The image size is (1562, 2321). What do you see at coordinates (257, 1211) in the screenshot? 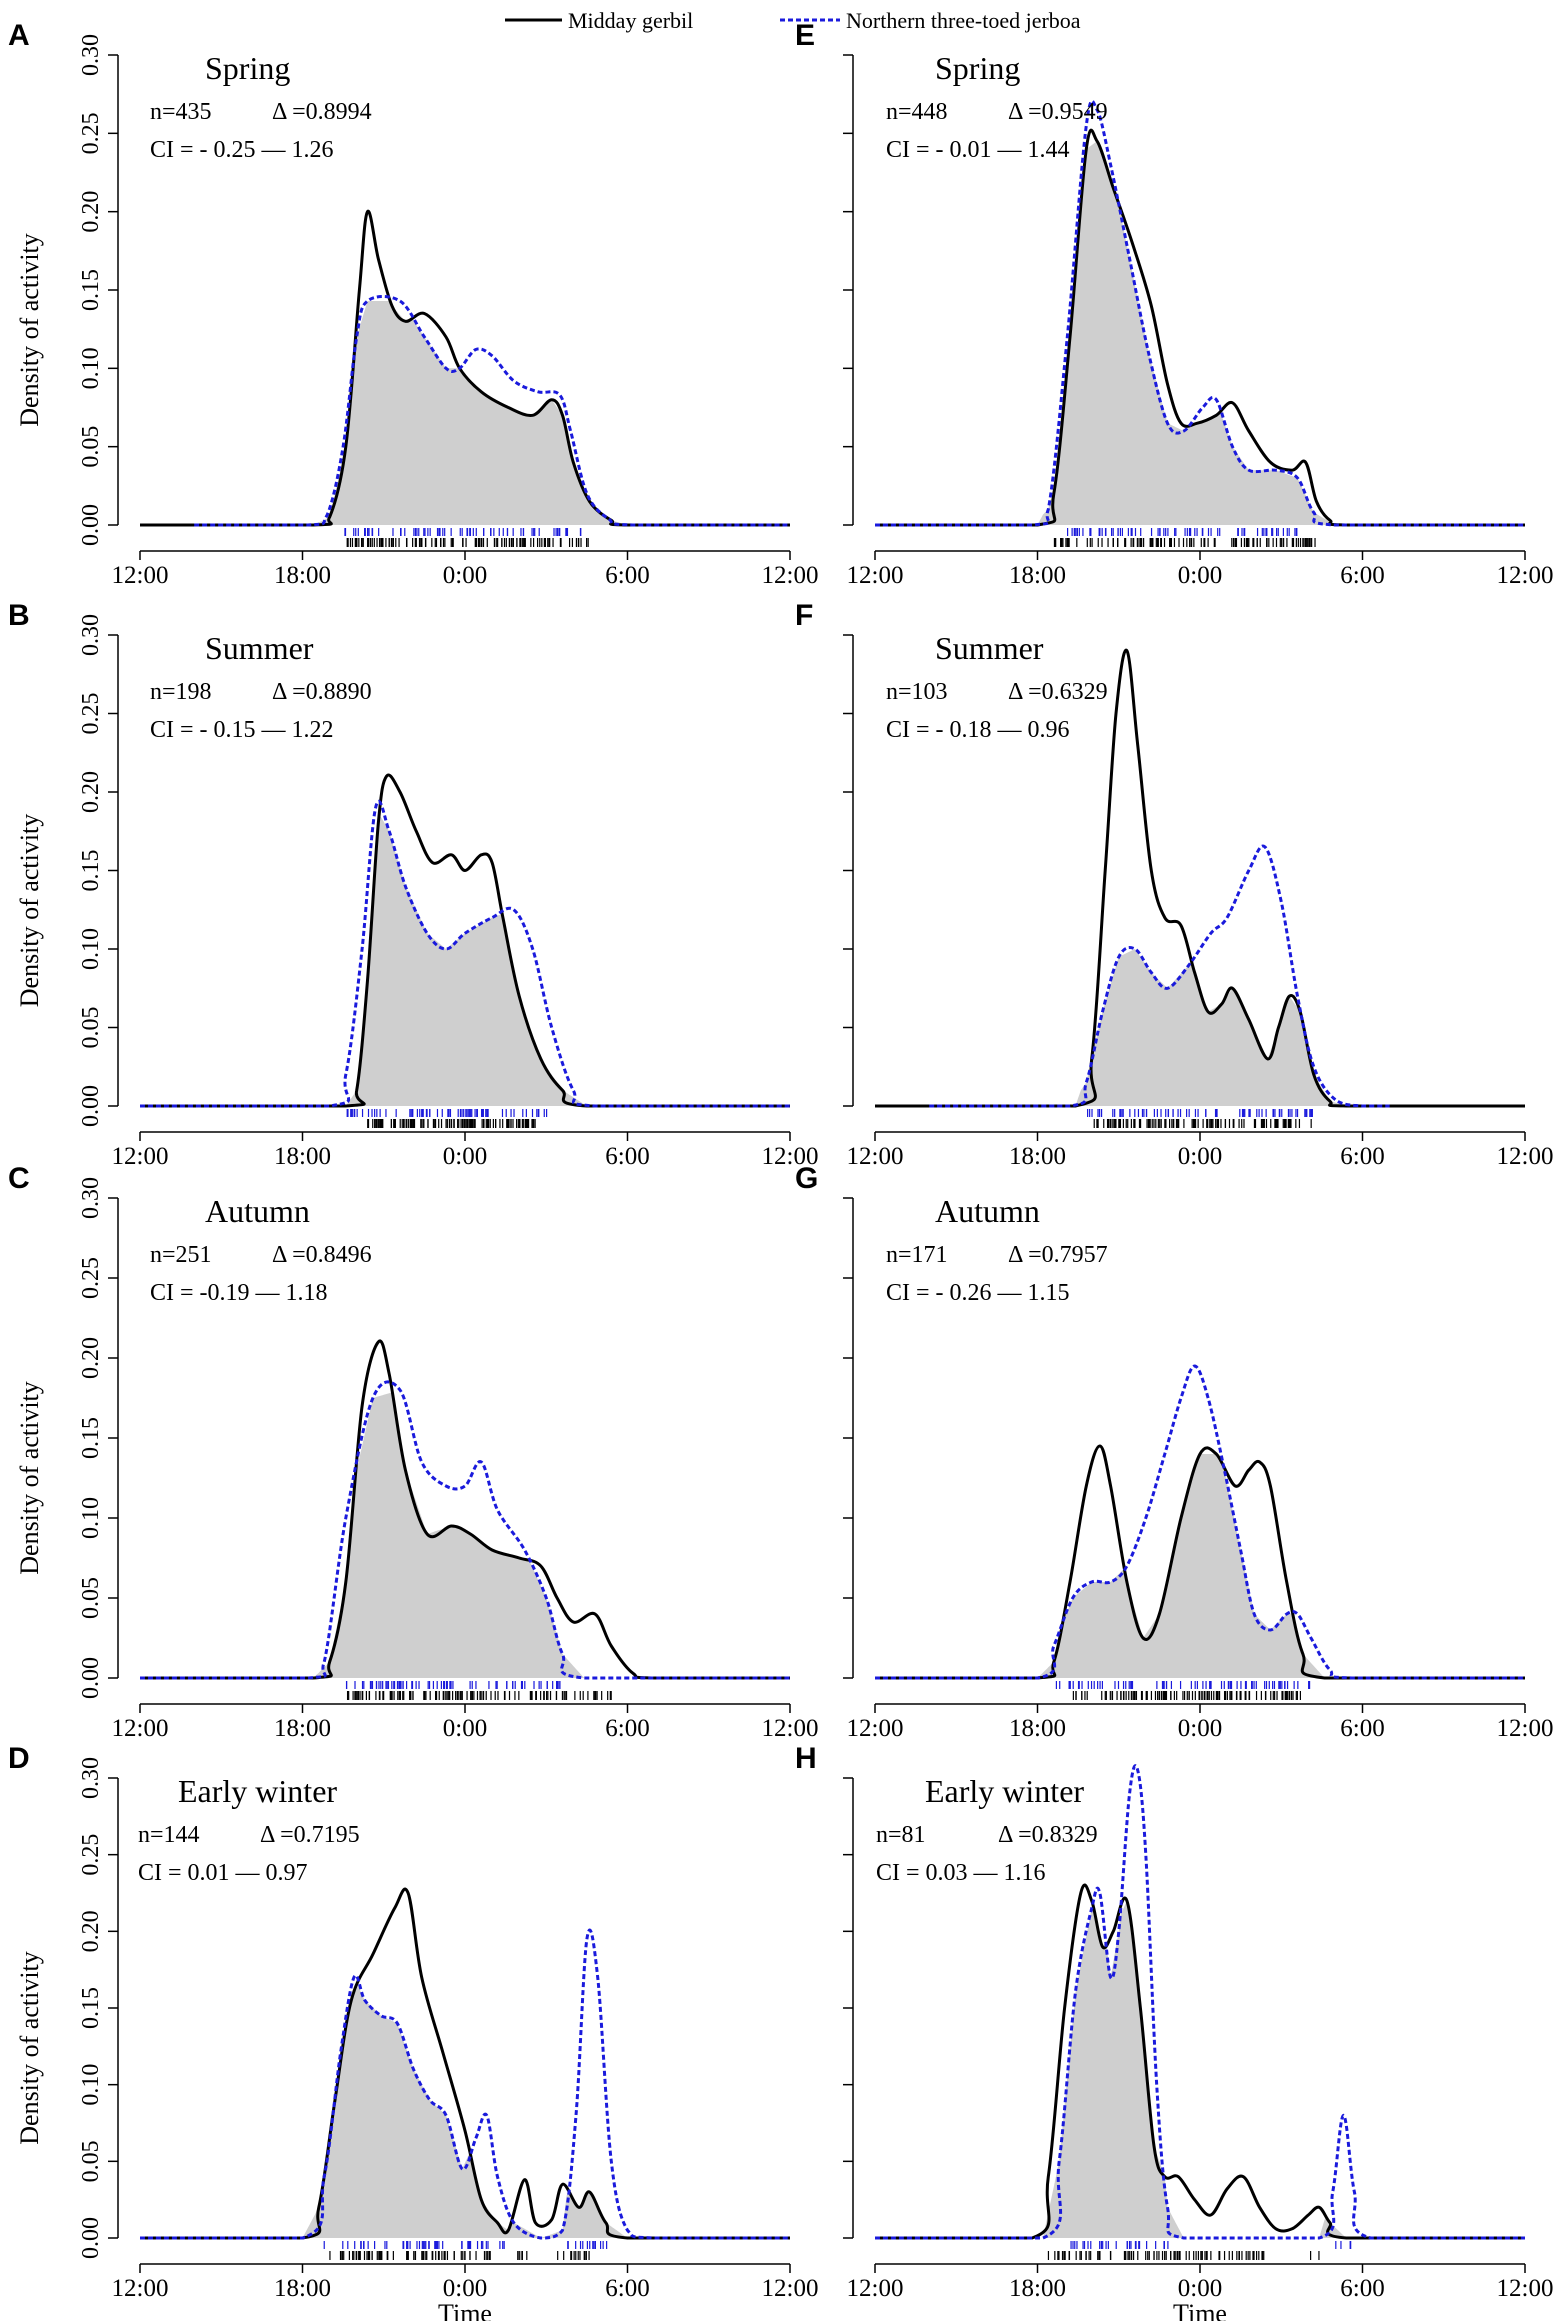
I see `season-title: Autumn` at bounding box center [257, 1211].